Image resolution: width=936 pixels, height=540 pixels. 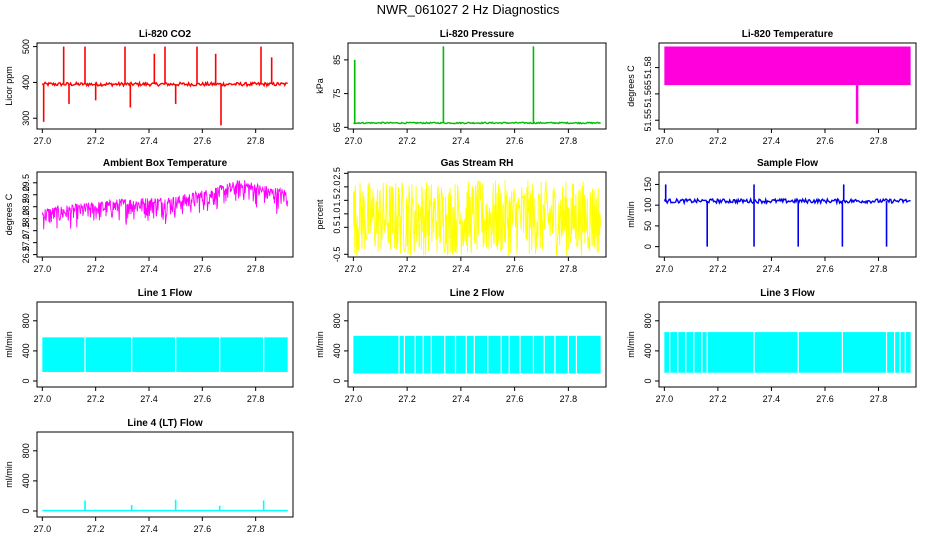 I want to click on y-tick-label: 2.5, so click(x=337, y=173).